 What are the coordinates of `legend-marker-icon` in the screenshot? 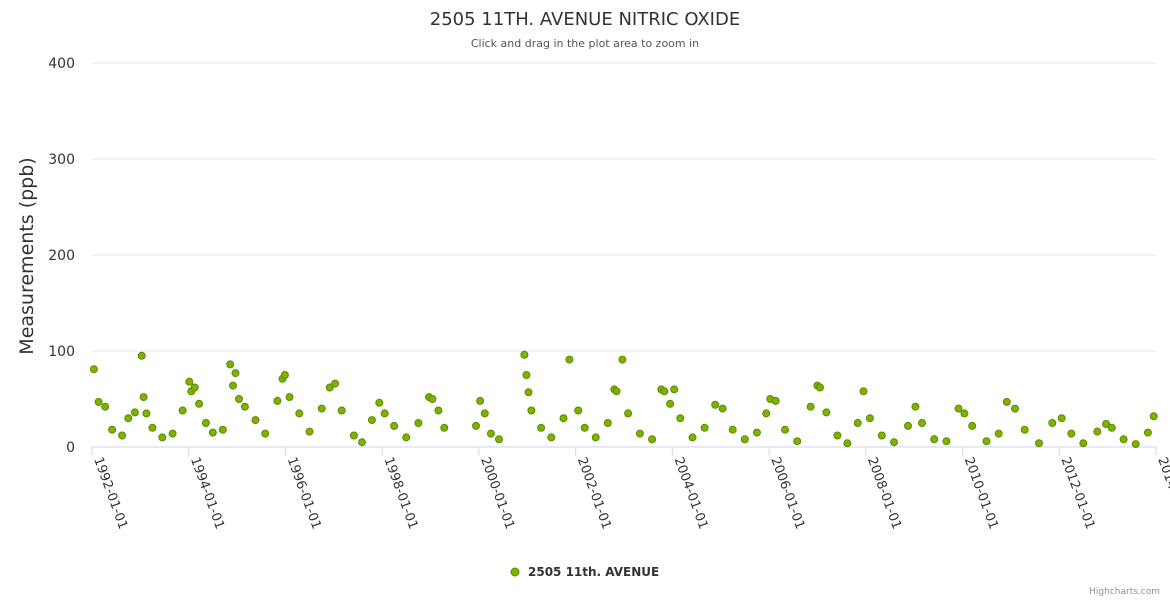 It's located at (515, 572).